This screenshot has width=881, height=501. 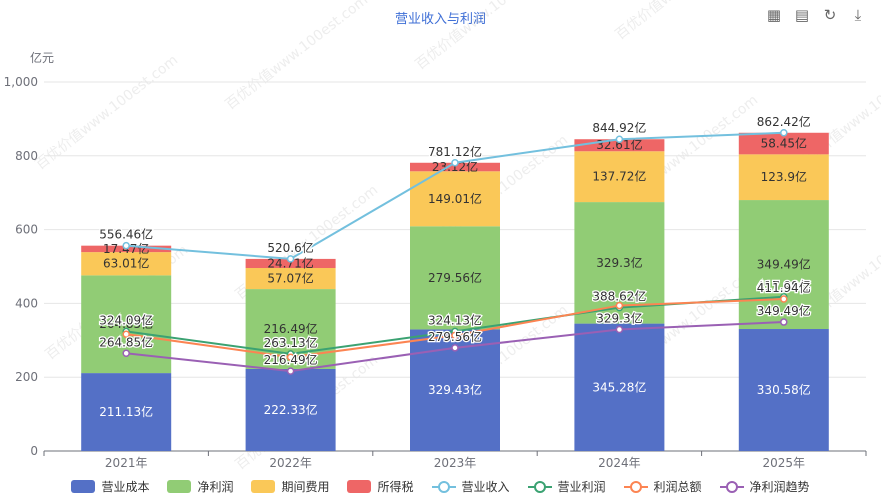 I want to click on data-view-icon: ▦, so click(x=774, y=15).